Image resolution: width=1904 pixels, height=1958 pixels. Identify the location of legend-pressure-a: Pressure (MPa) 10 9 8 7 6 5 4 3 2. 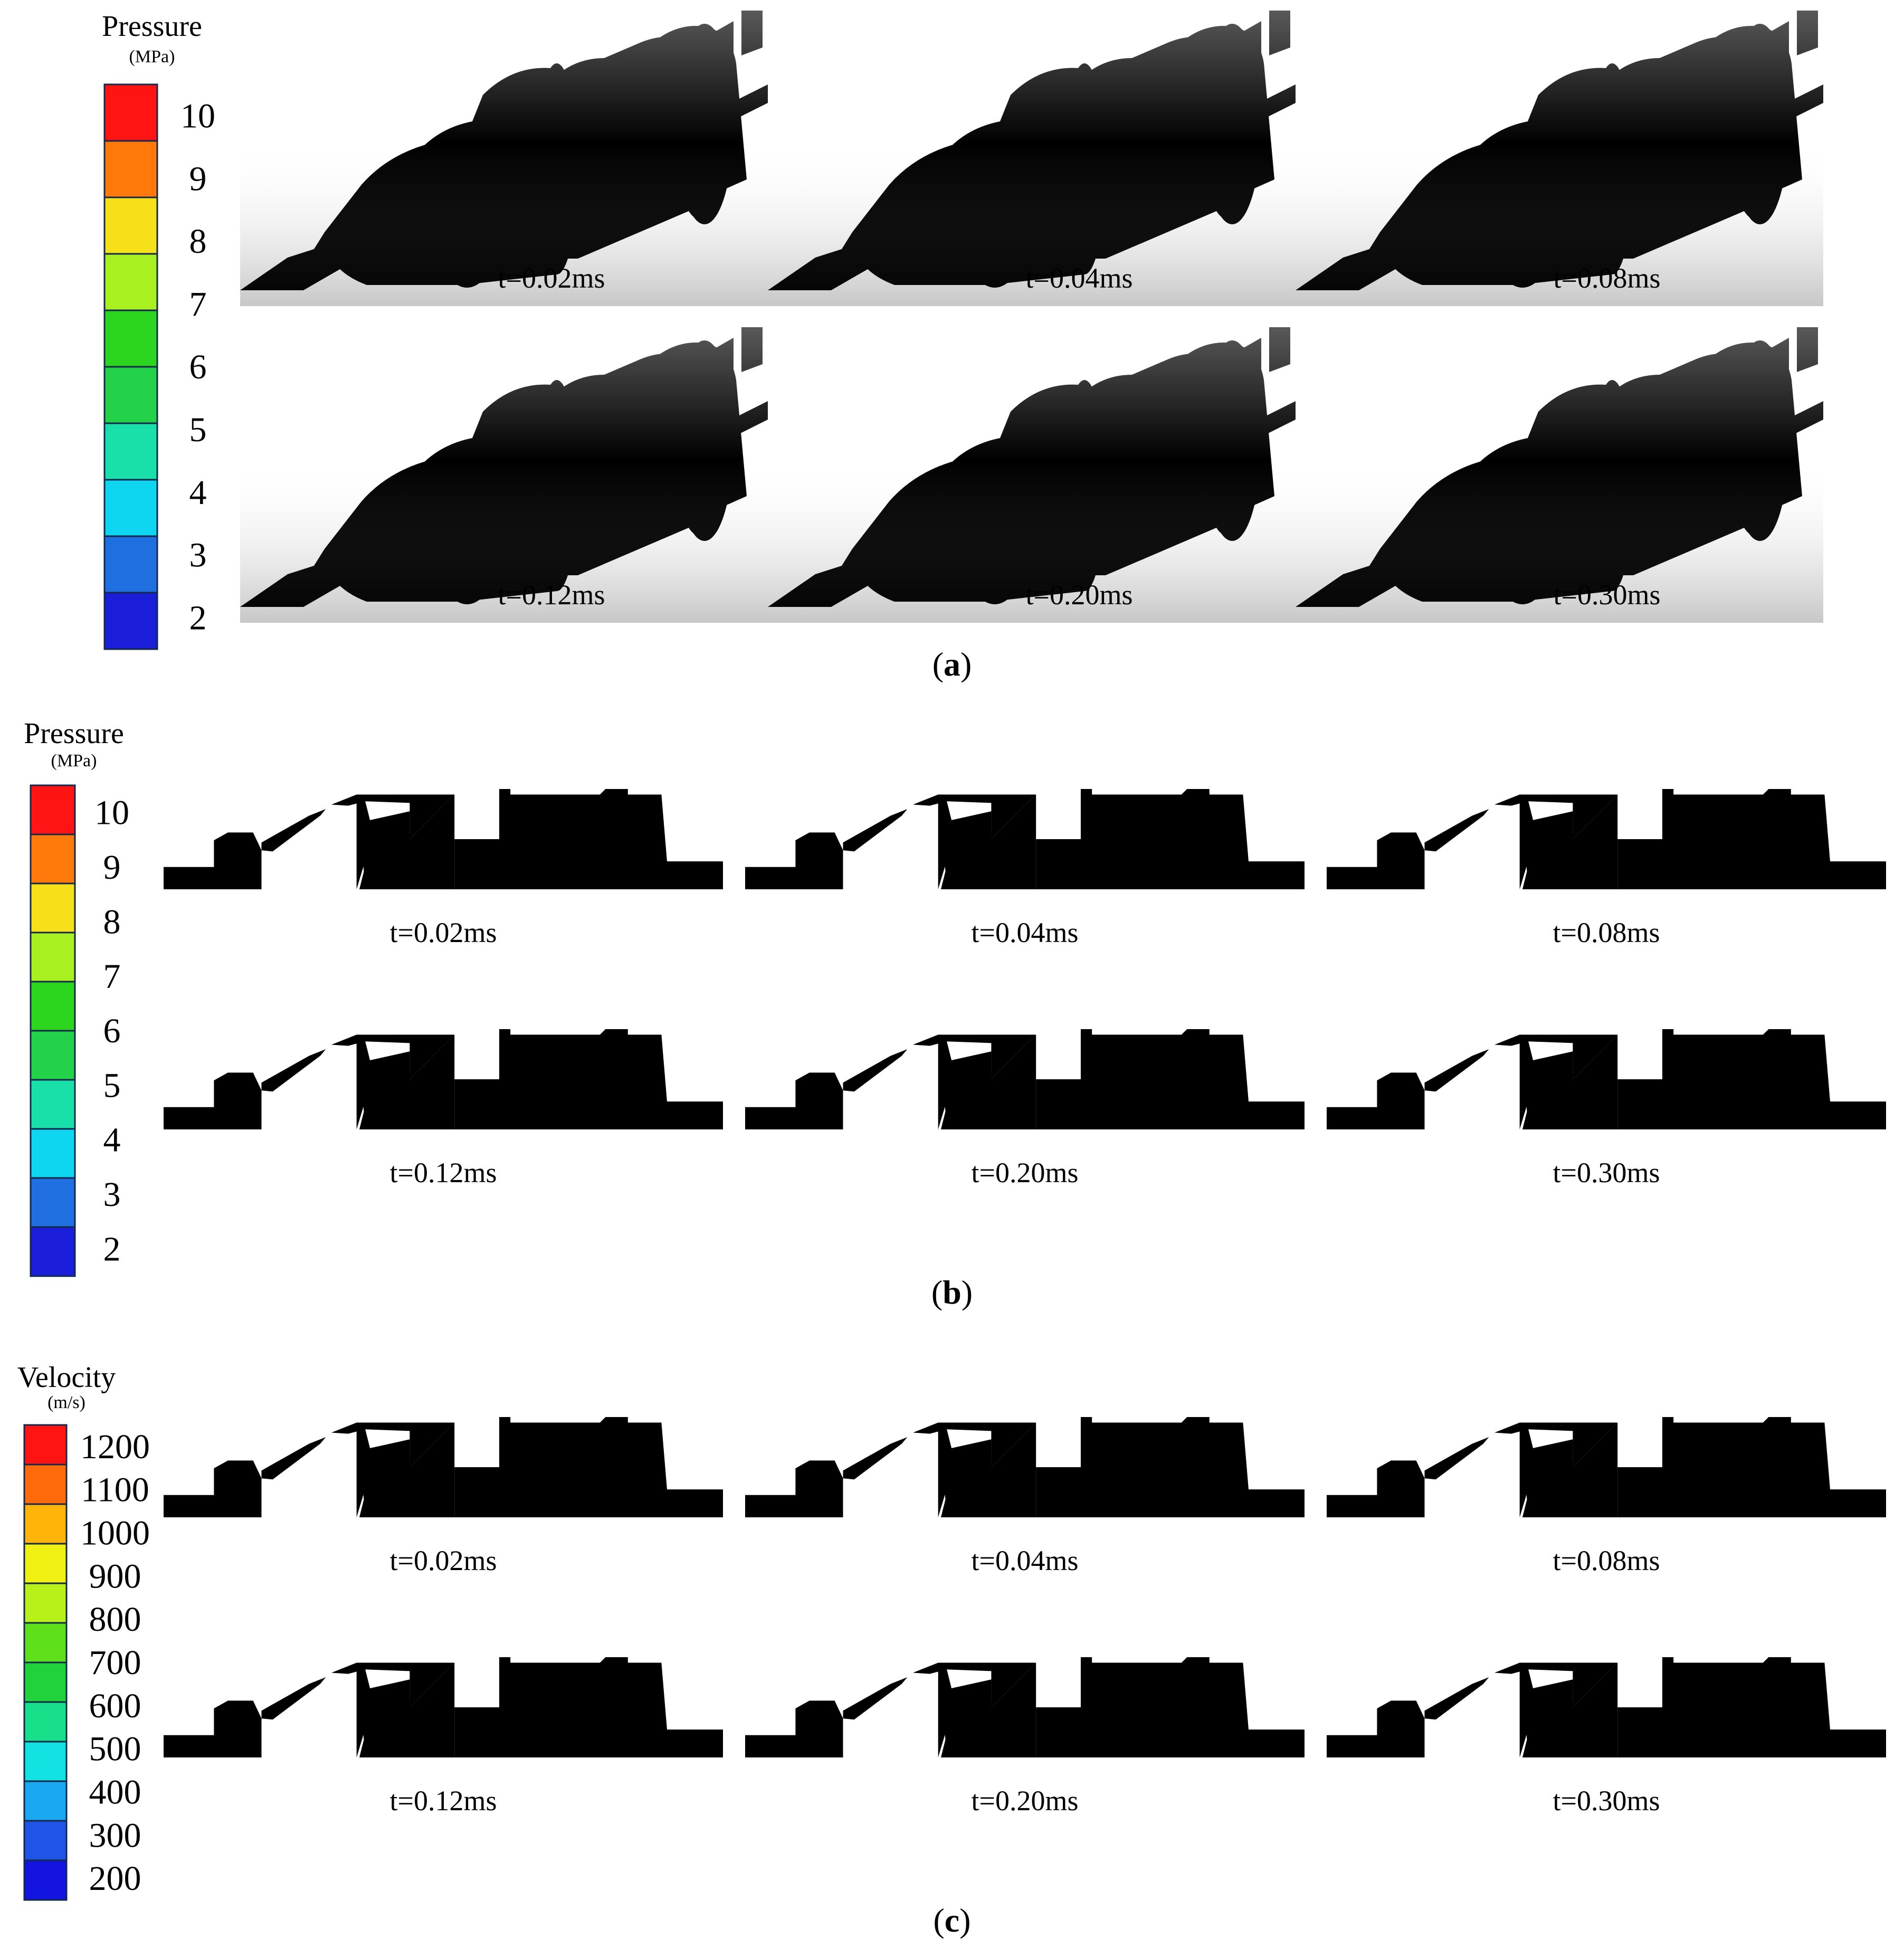
(158, 330).